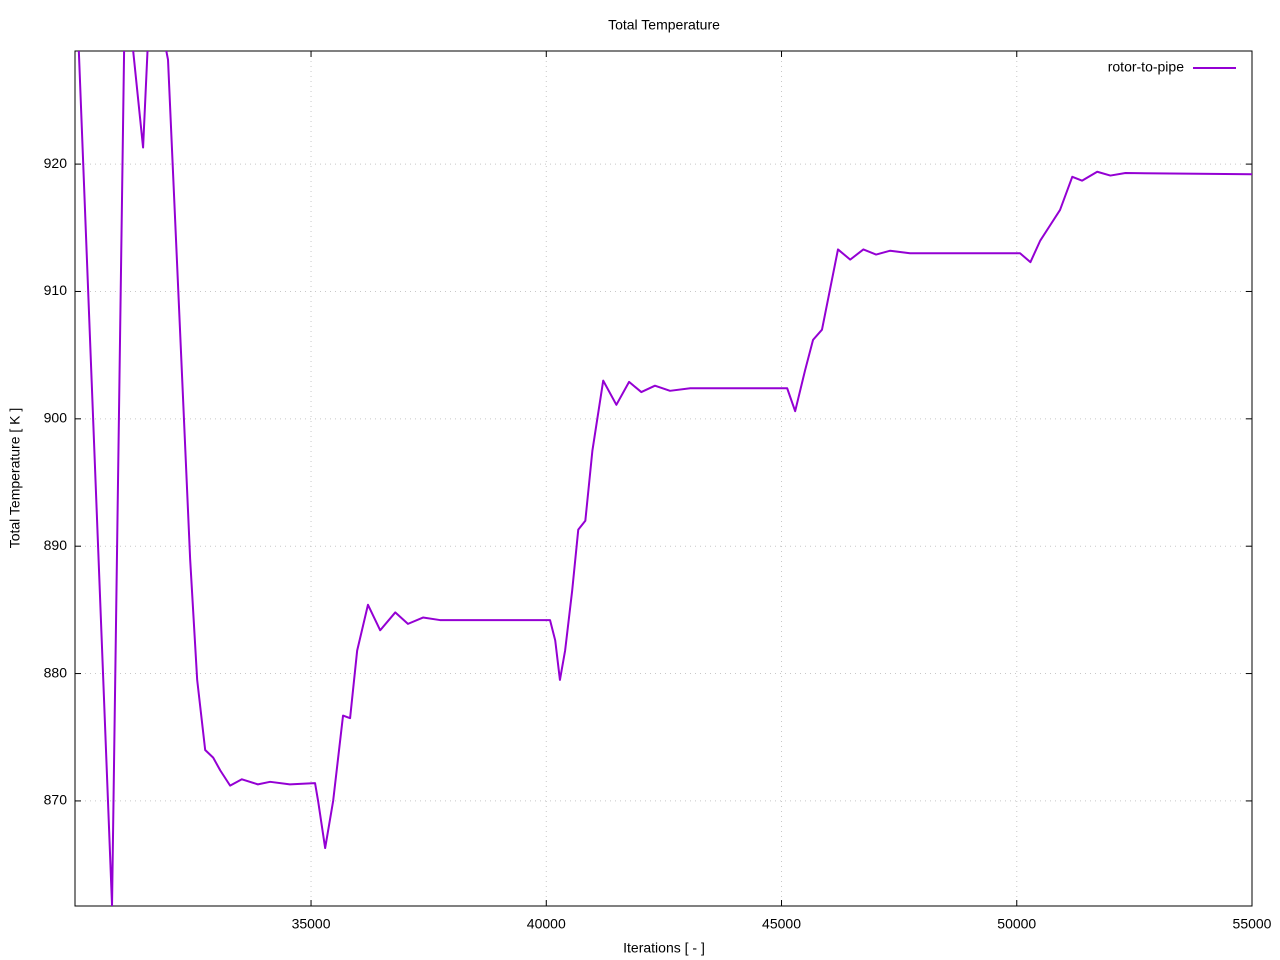  Describe the element at coordinates (546, 924) in the screenshot. I see `x-tick-label: 40000` at that location.